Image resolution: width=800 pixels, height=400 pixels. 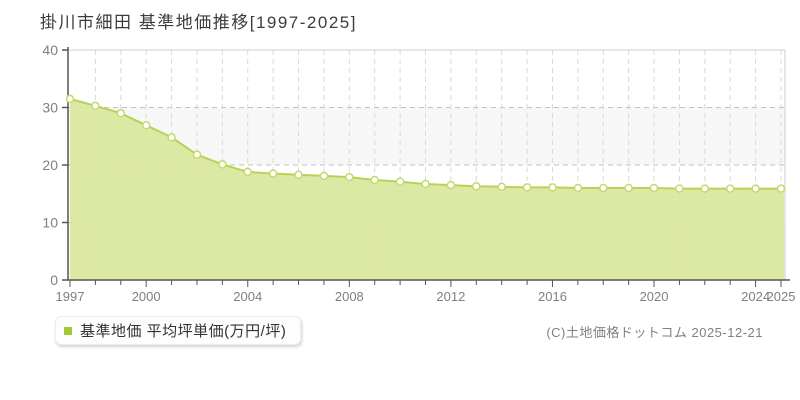 I want to click on x-tick-label: 2004, so click(x=247, y=296).